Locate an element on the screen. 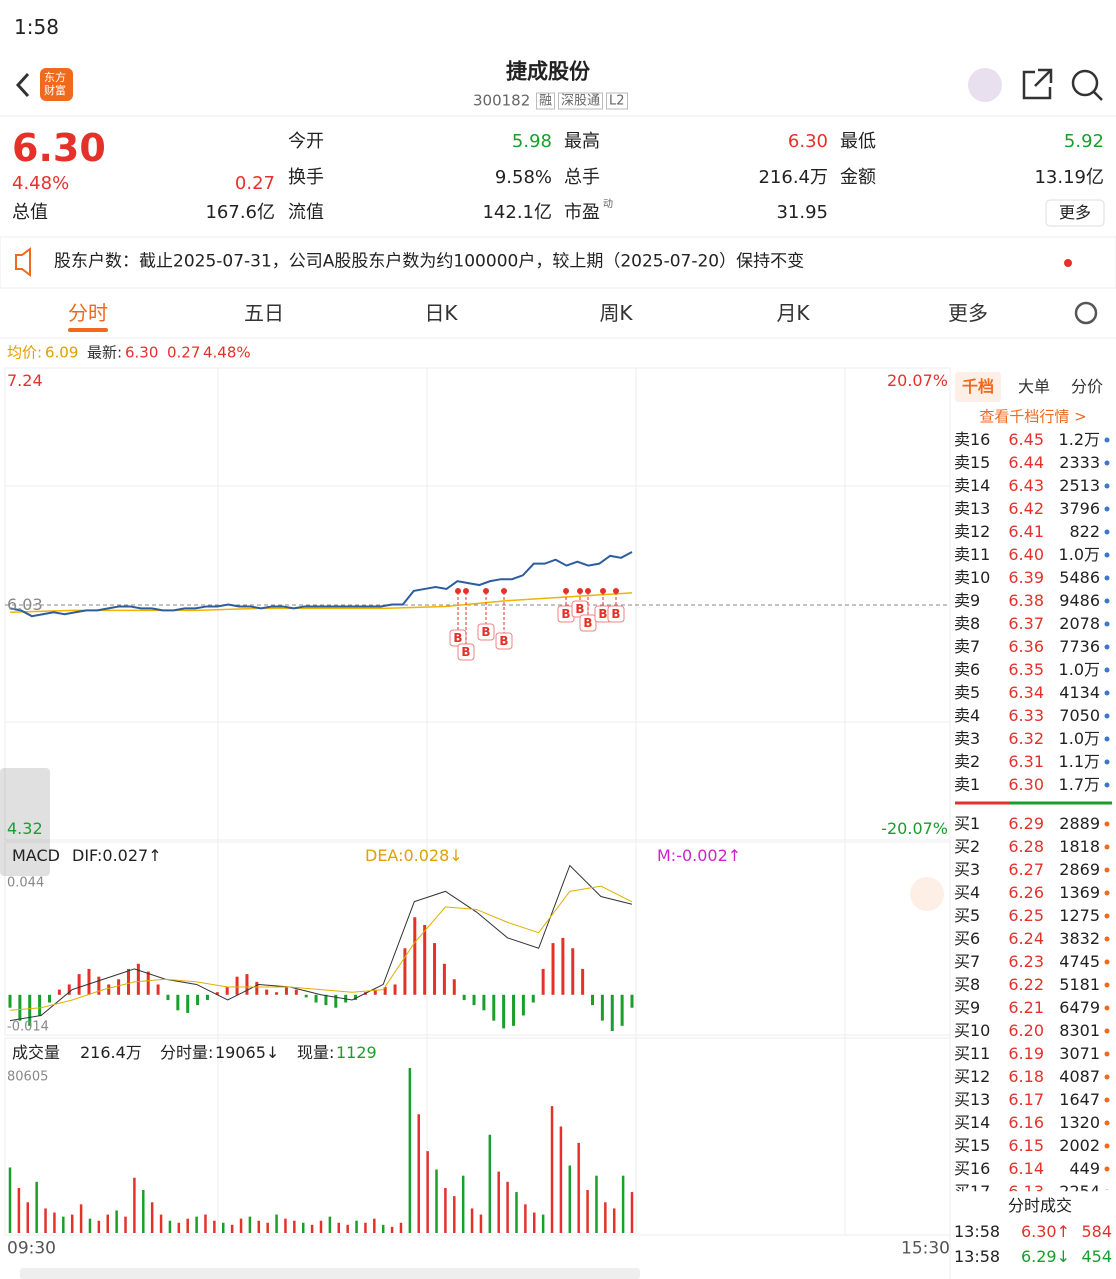  volume-info: 216.4万 is located at coordinates (111, 1052).